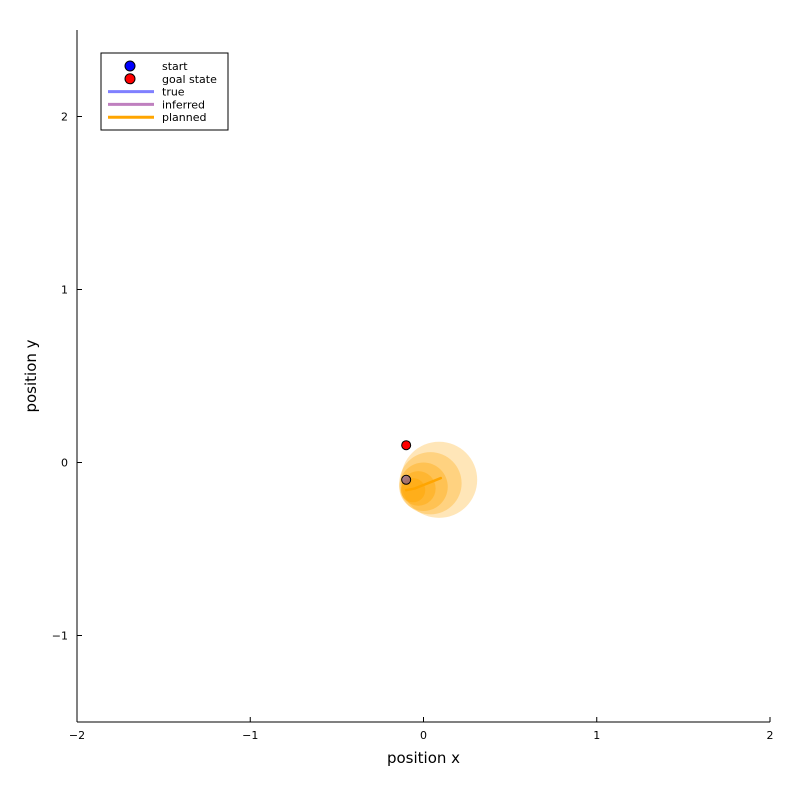  I want to click on y-tick-label: 0, so click(64, 463).